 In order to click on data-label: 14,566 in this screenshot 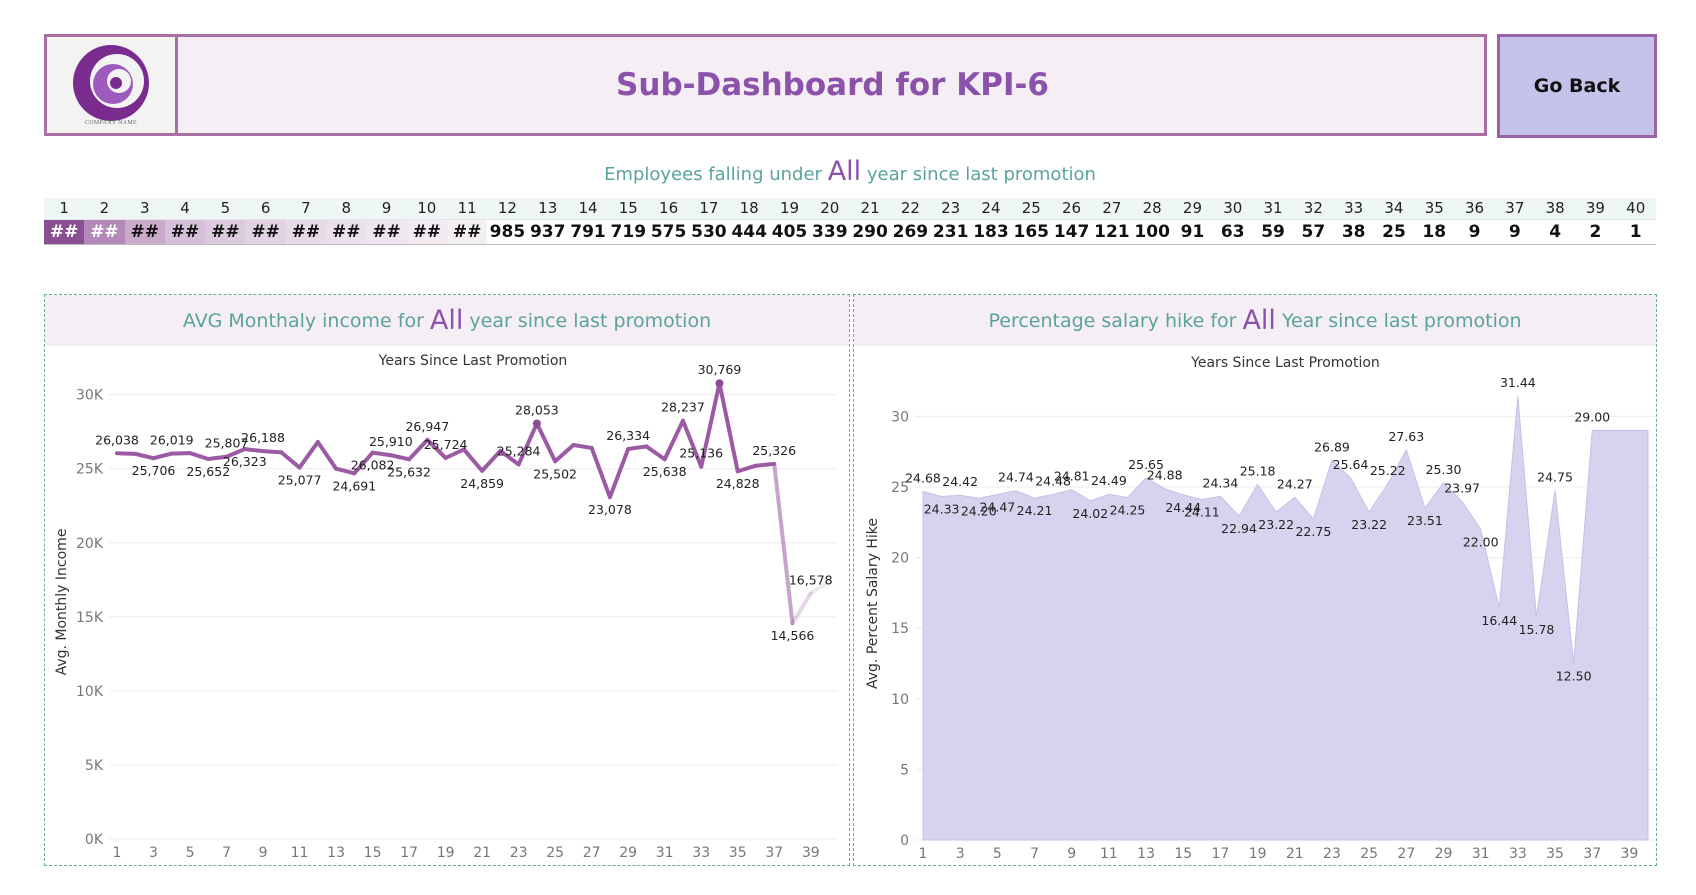, I will do `click(793, 635)`.